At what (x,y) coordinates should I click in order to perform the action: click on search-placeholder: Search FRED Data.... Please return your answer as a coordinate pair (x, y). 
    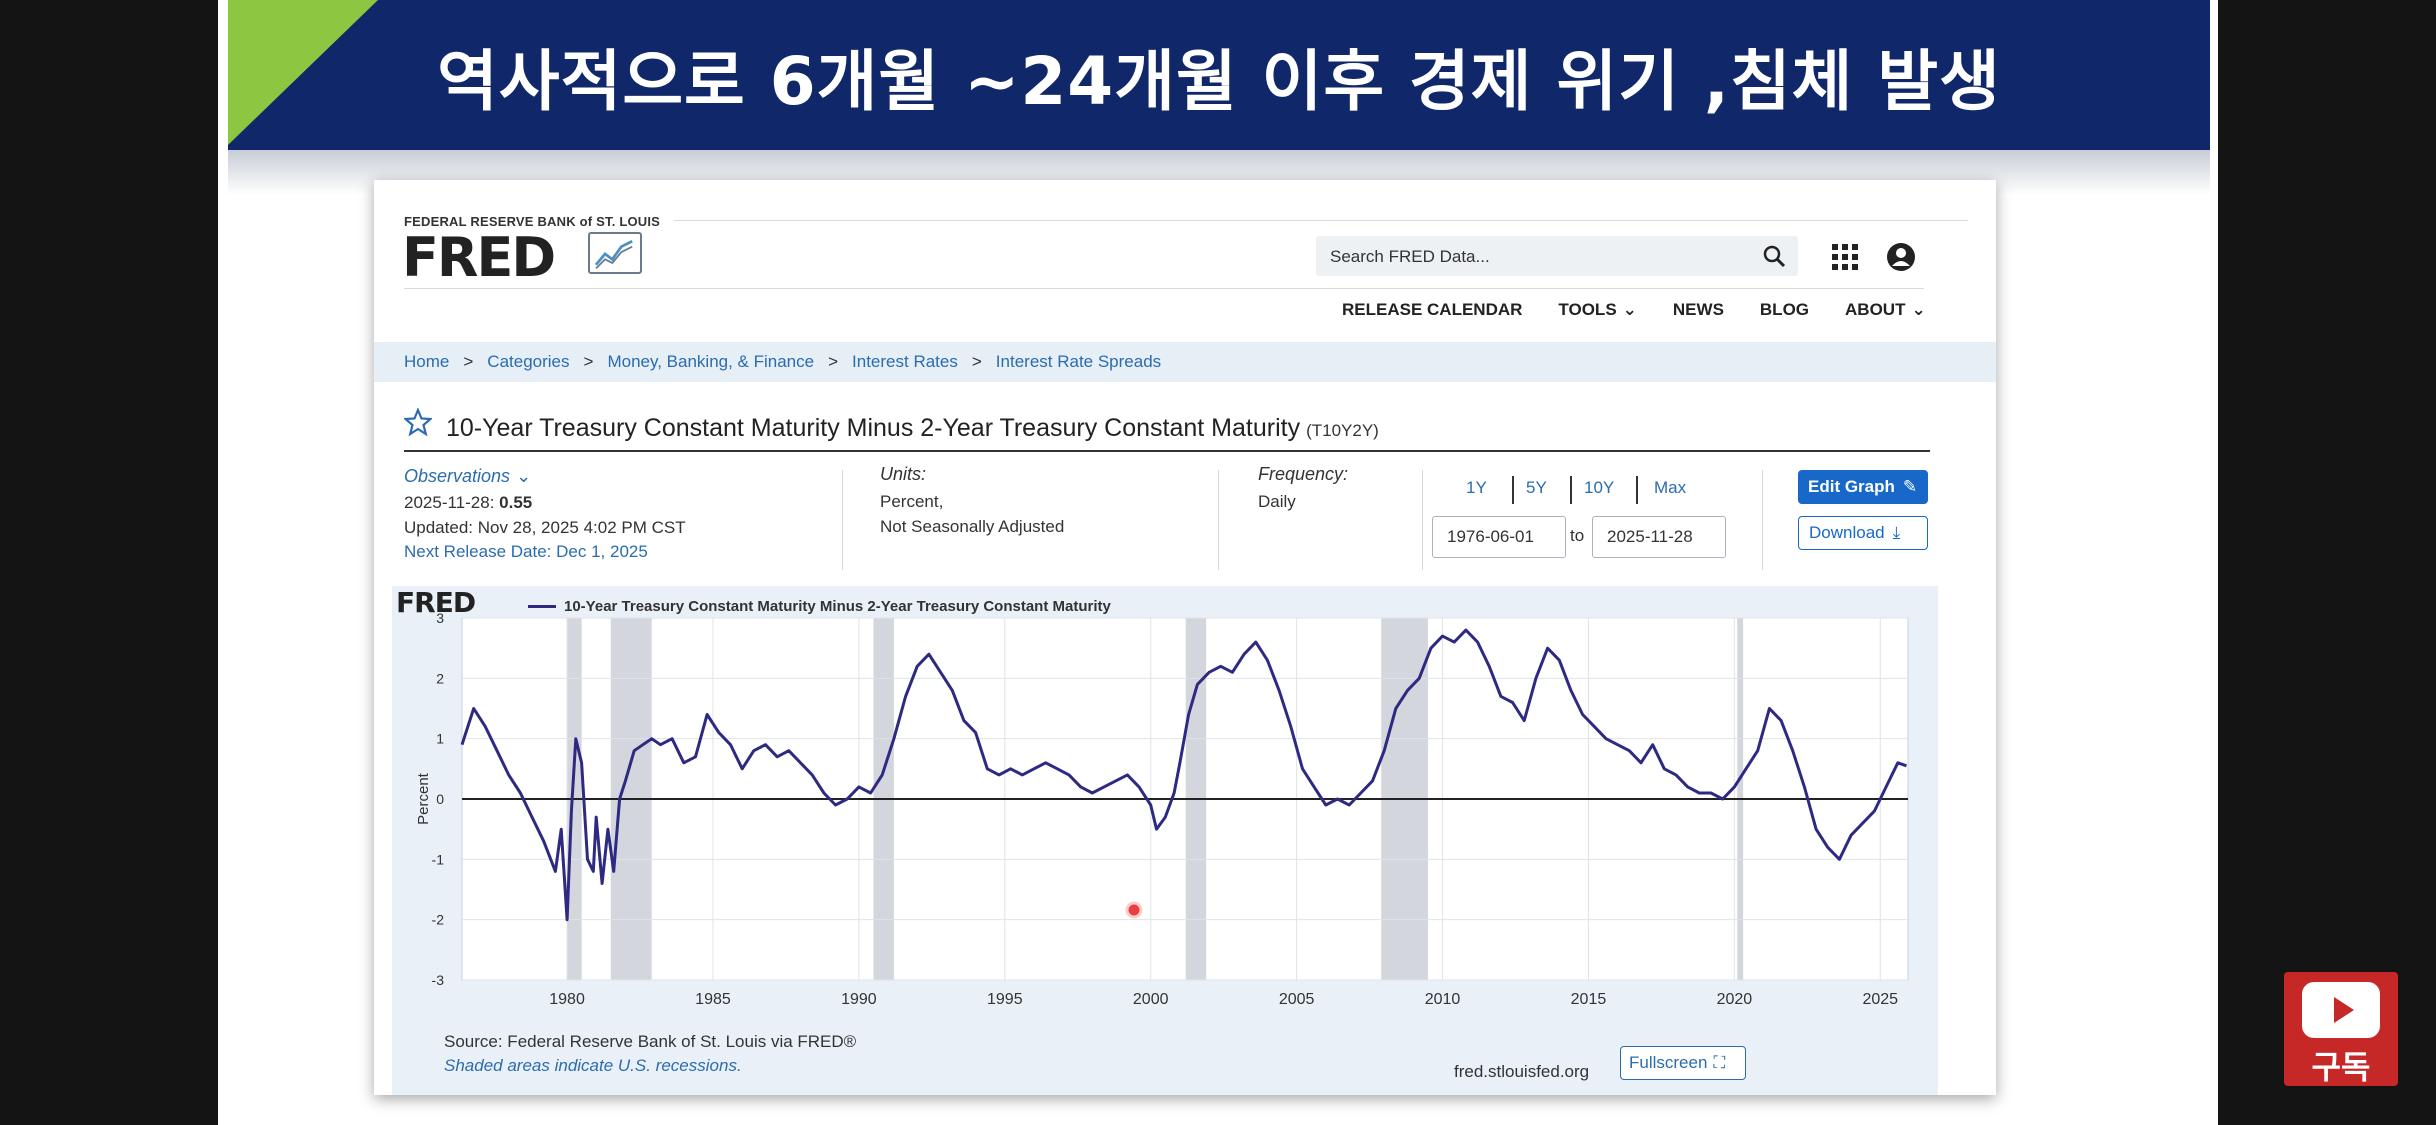
    Looking at the image, I should click on (1410, 256).